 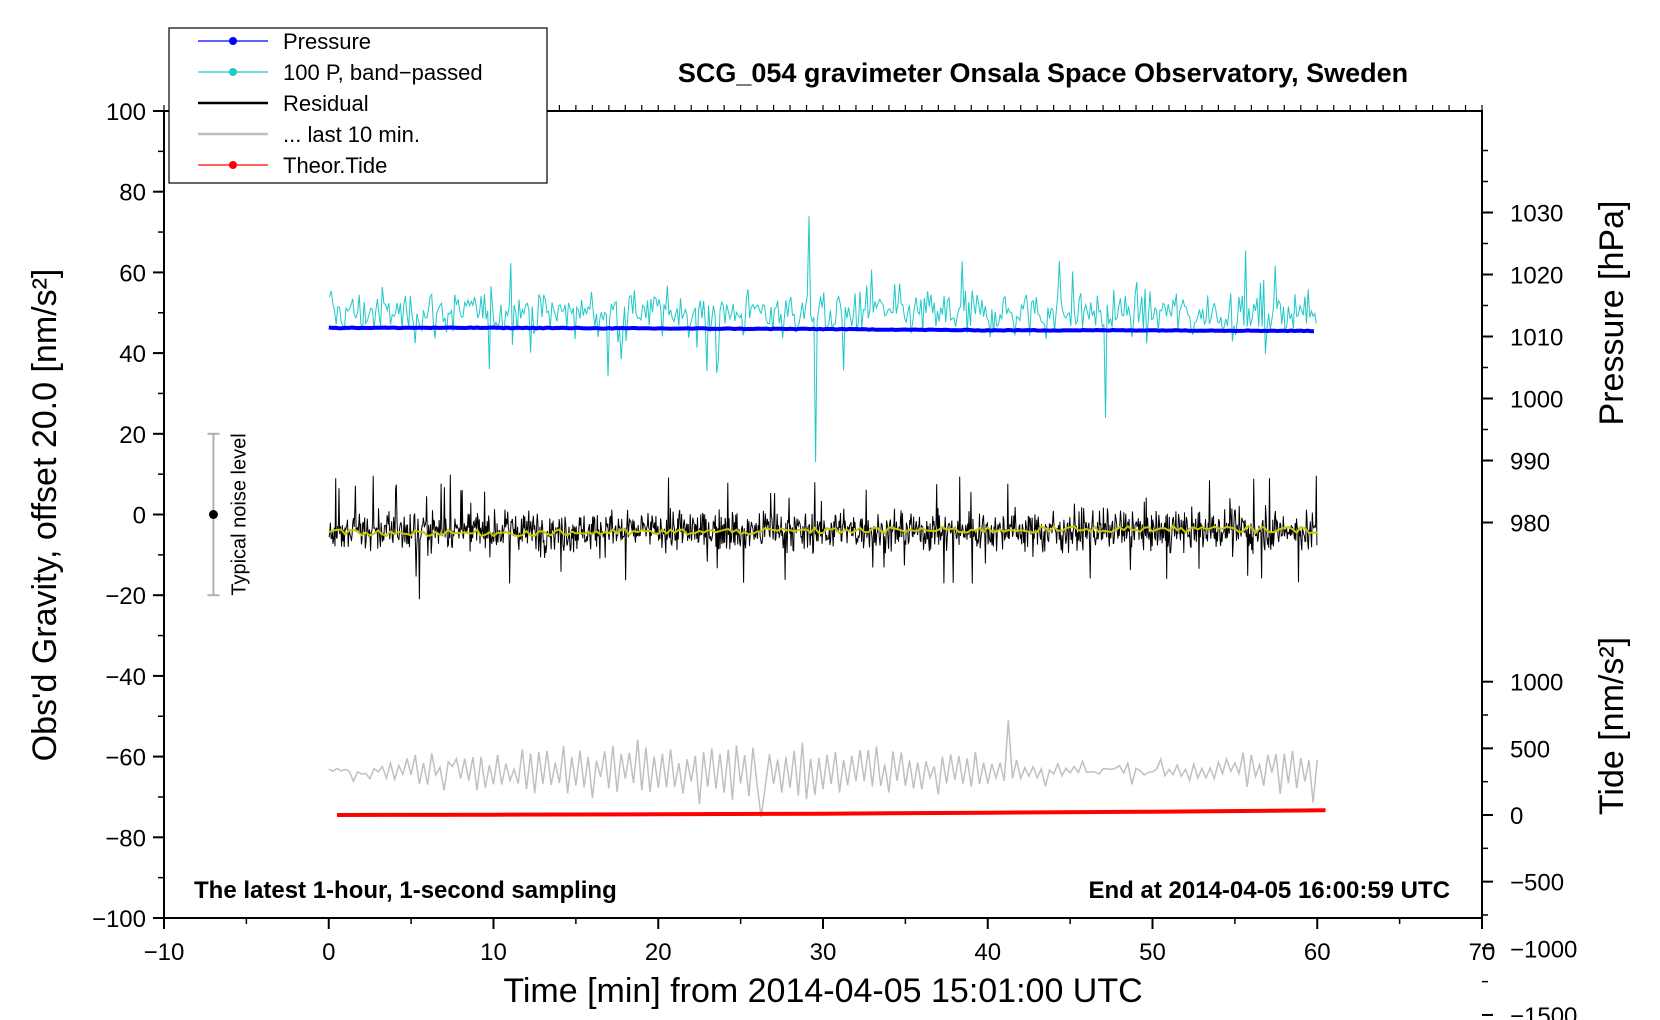 What do you see at coordinates (1530, 749) in the screenshot?
I see `tide-tick-label: 500` at bounding box center [1530, 749].